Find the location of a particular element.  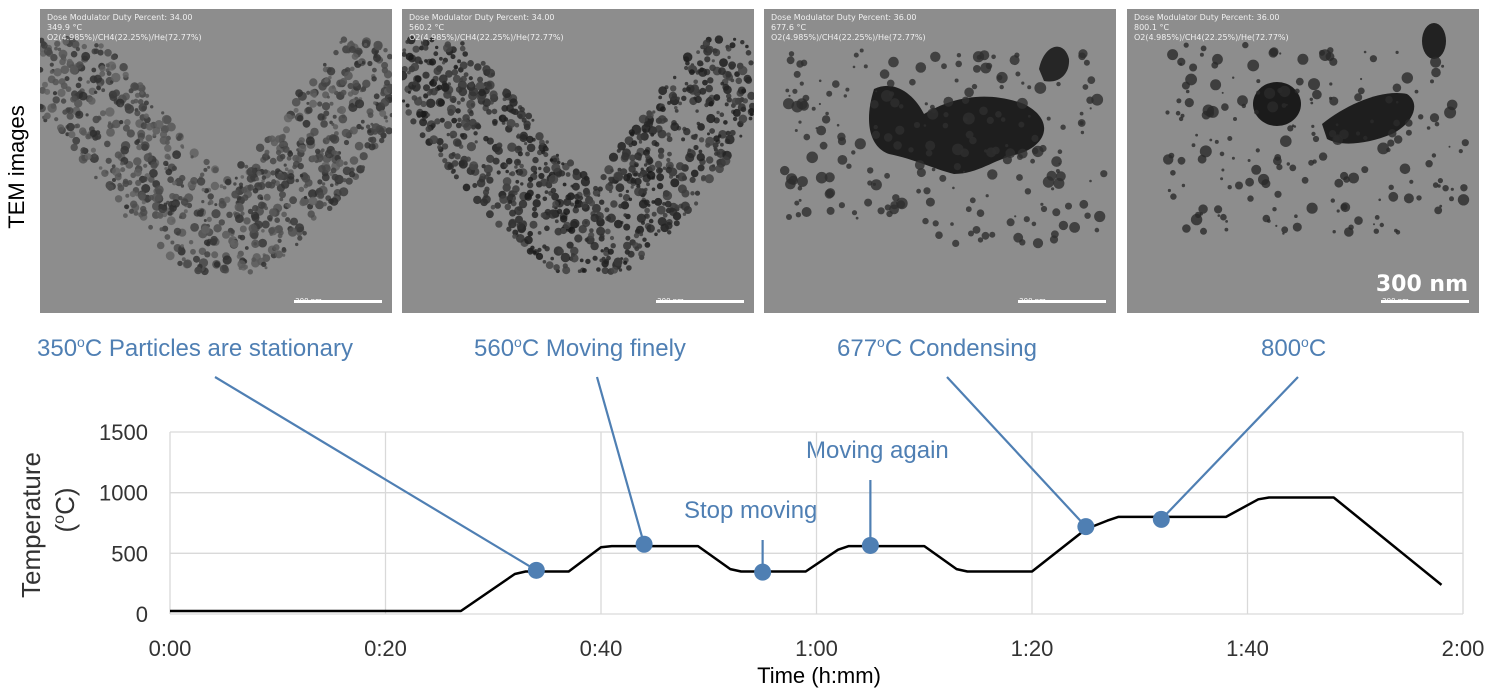

callout-leader-line is located at coordinates (620, 460).